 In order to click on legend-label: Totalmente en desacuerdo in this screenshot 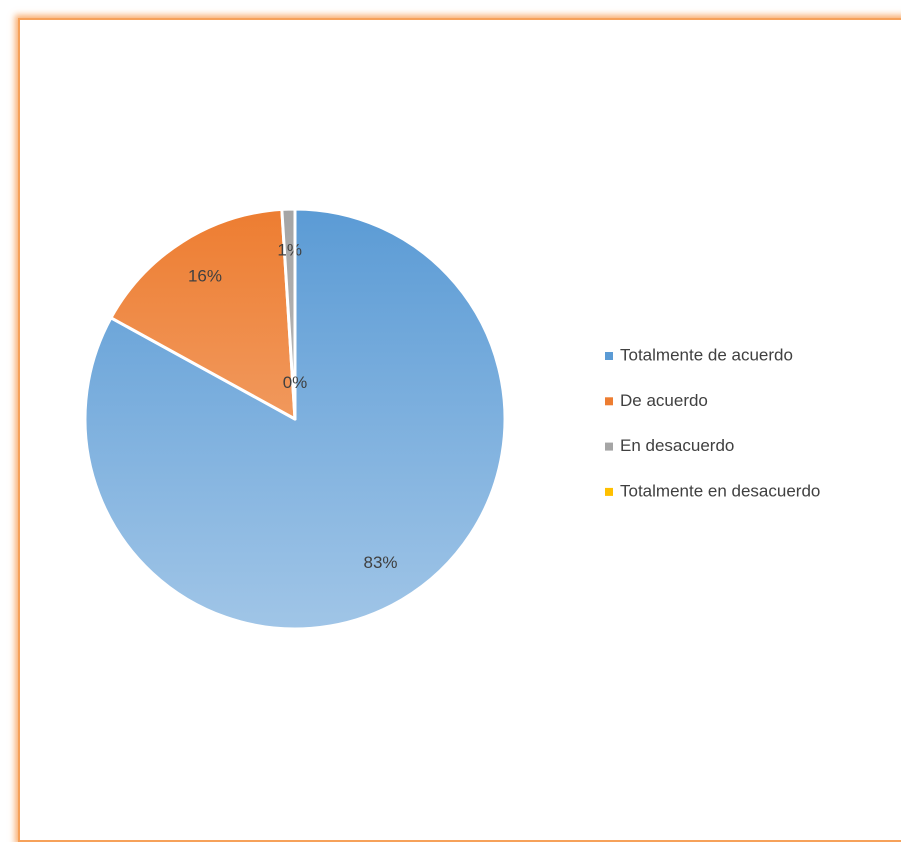, I will do `click(720, 490)`.